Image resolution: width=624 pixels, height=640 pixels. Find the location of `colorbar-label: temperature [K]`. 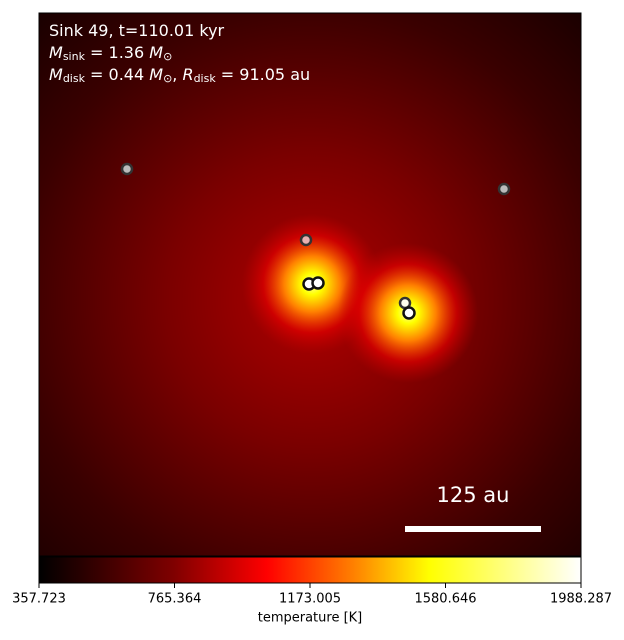

colorbar-label: temperature [K] is located at coordinates (310, 618).